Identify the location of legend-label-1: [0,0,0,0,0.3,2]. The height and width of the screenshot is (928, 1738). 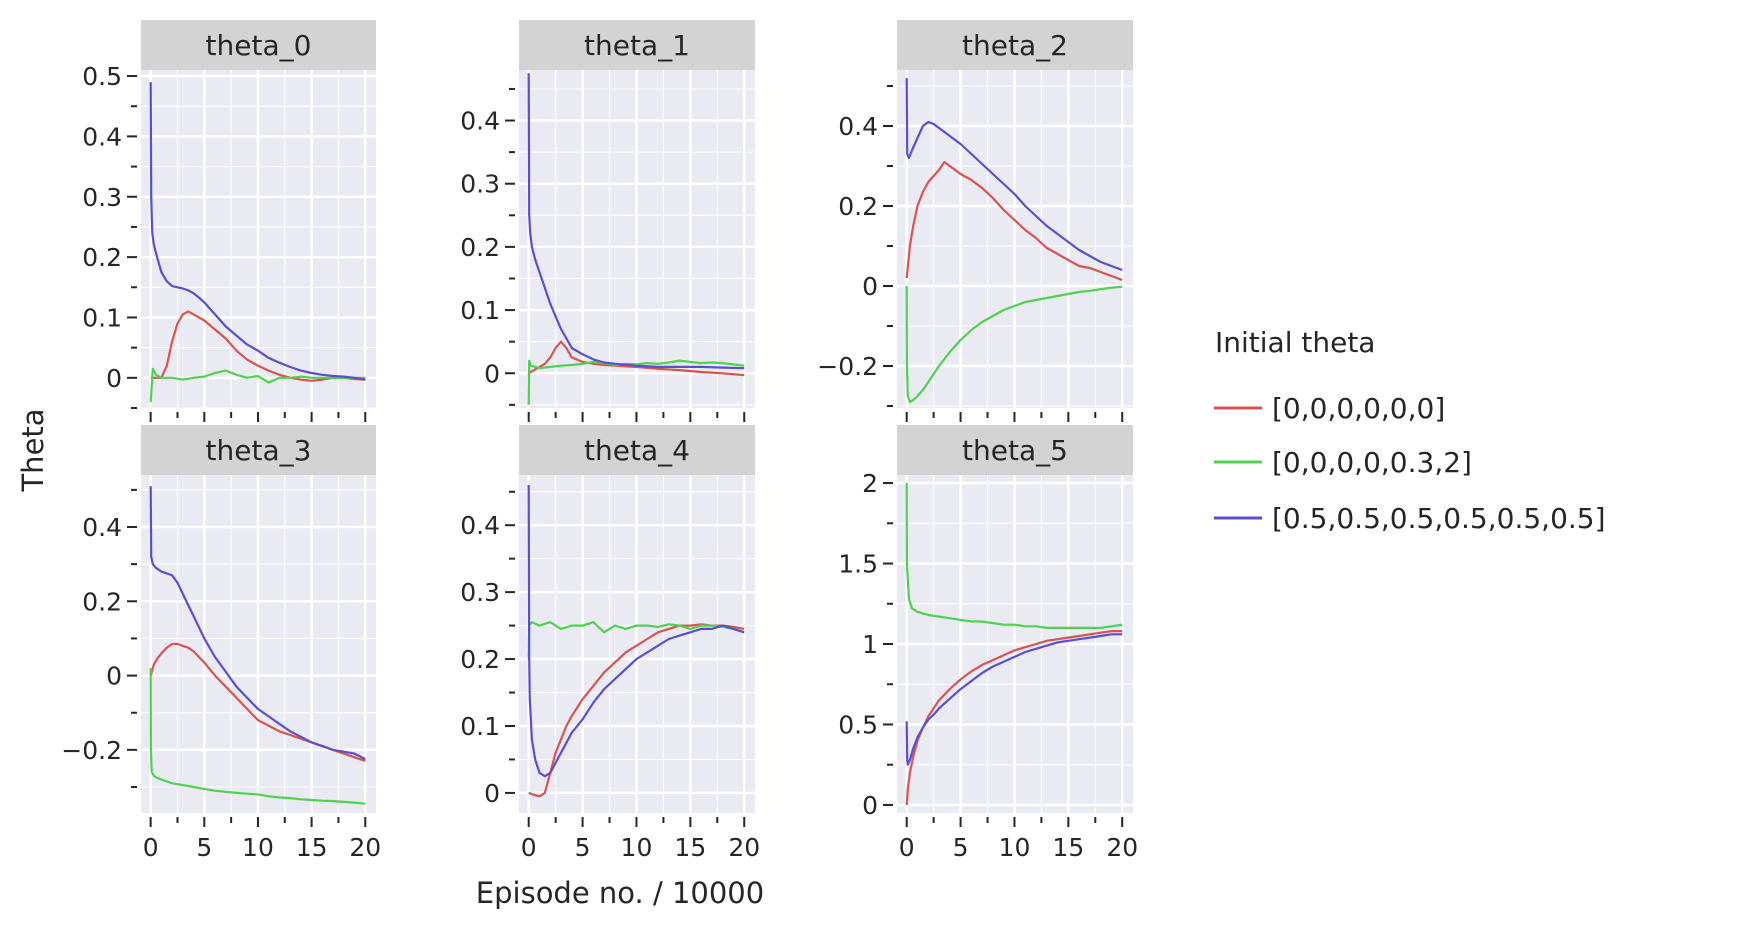
(1372, 462).